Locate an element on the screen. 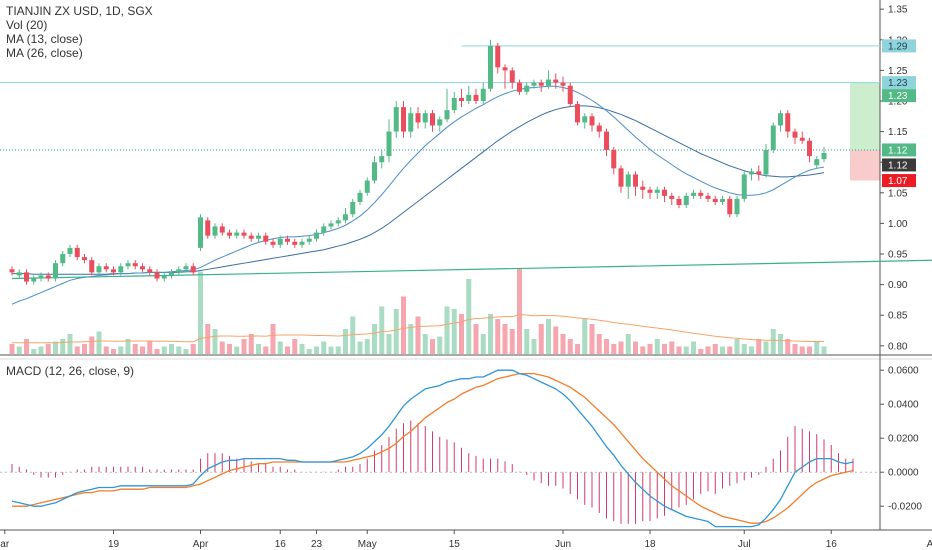 This screenshot has width=932, height=550. time-tick-label: 16 is located at coordinates (832, 544).